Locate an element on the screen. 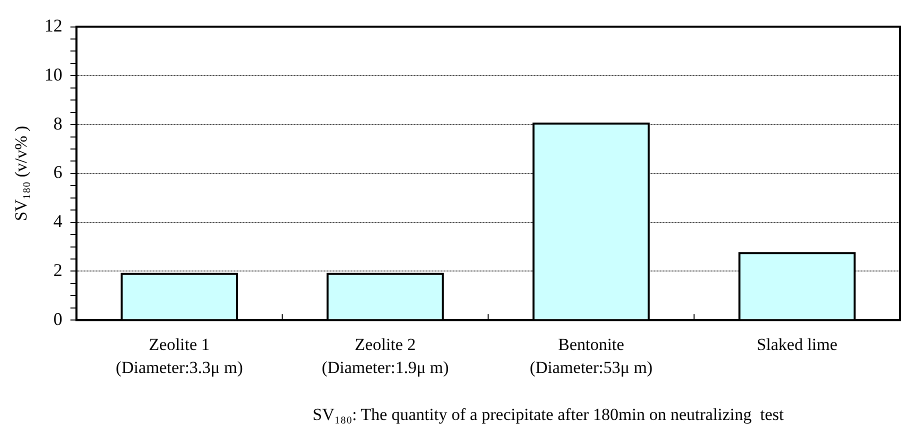 This screenshot has height=436, width=920. y-tick-label: 4 is located at coordinates (57, 221).